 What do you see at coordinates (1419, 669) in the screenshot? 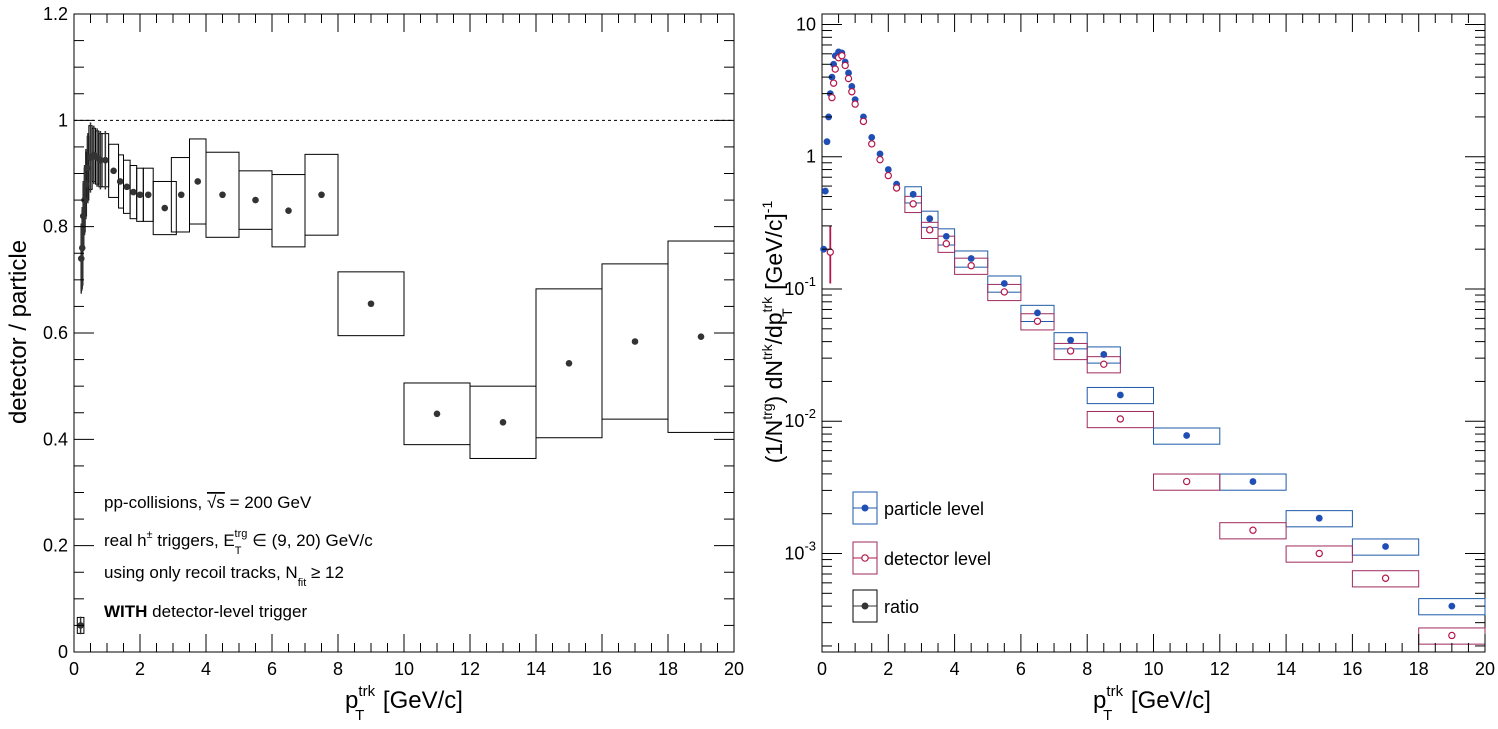
I see `right-xtick-label: 18` at bounding box center [1419, 669].